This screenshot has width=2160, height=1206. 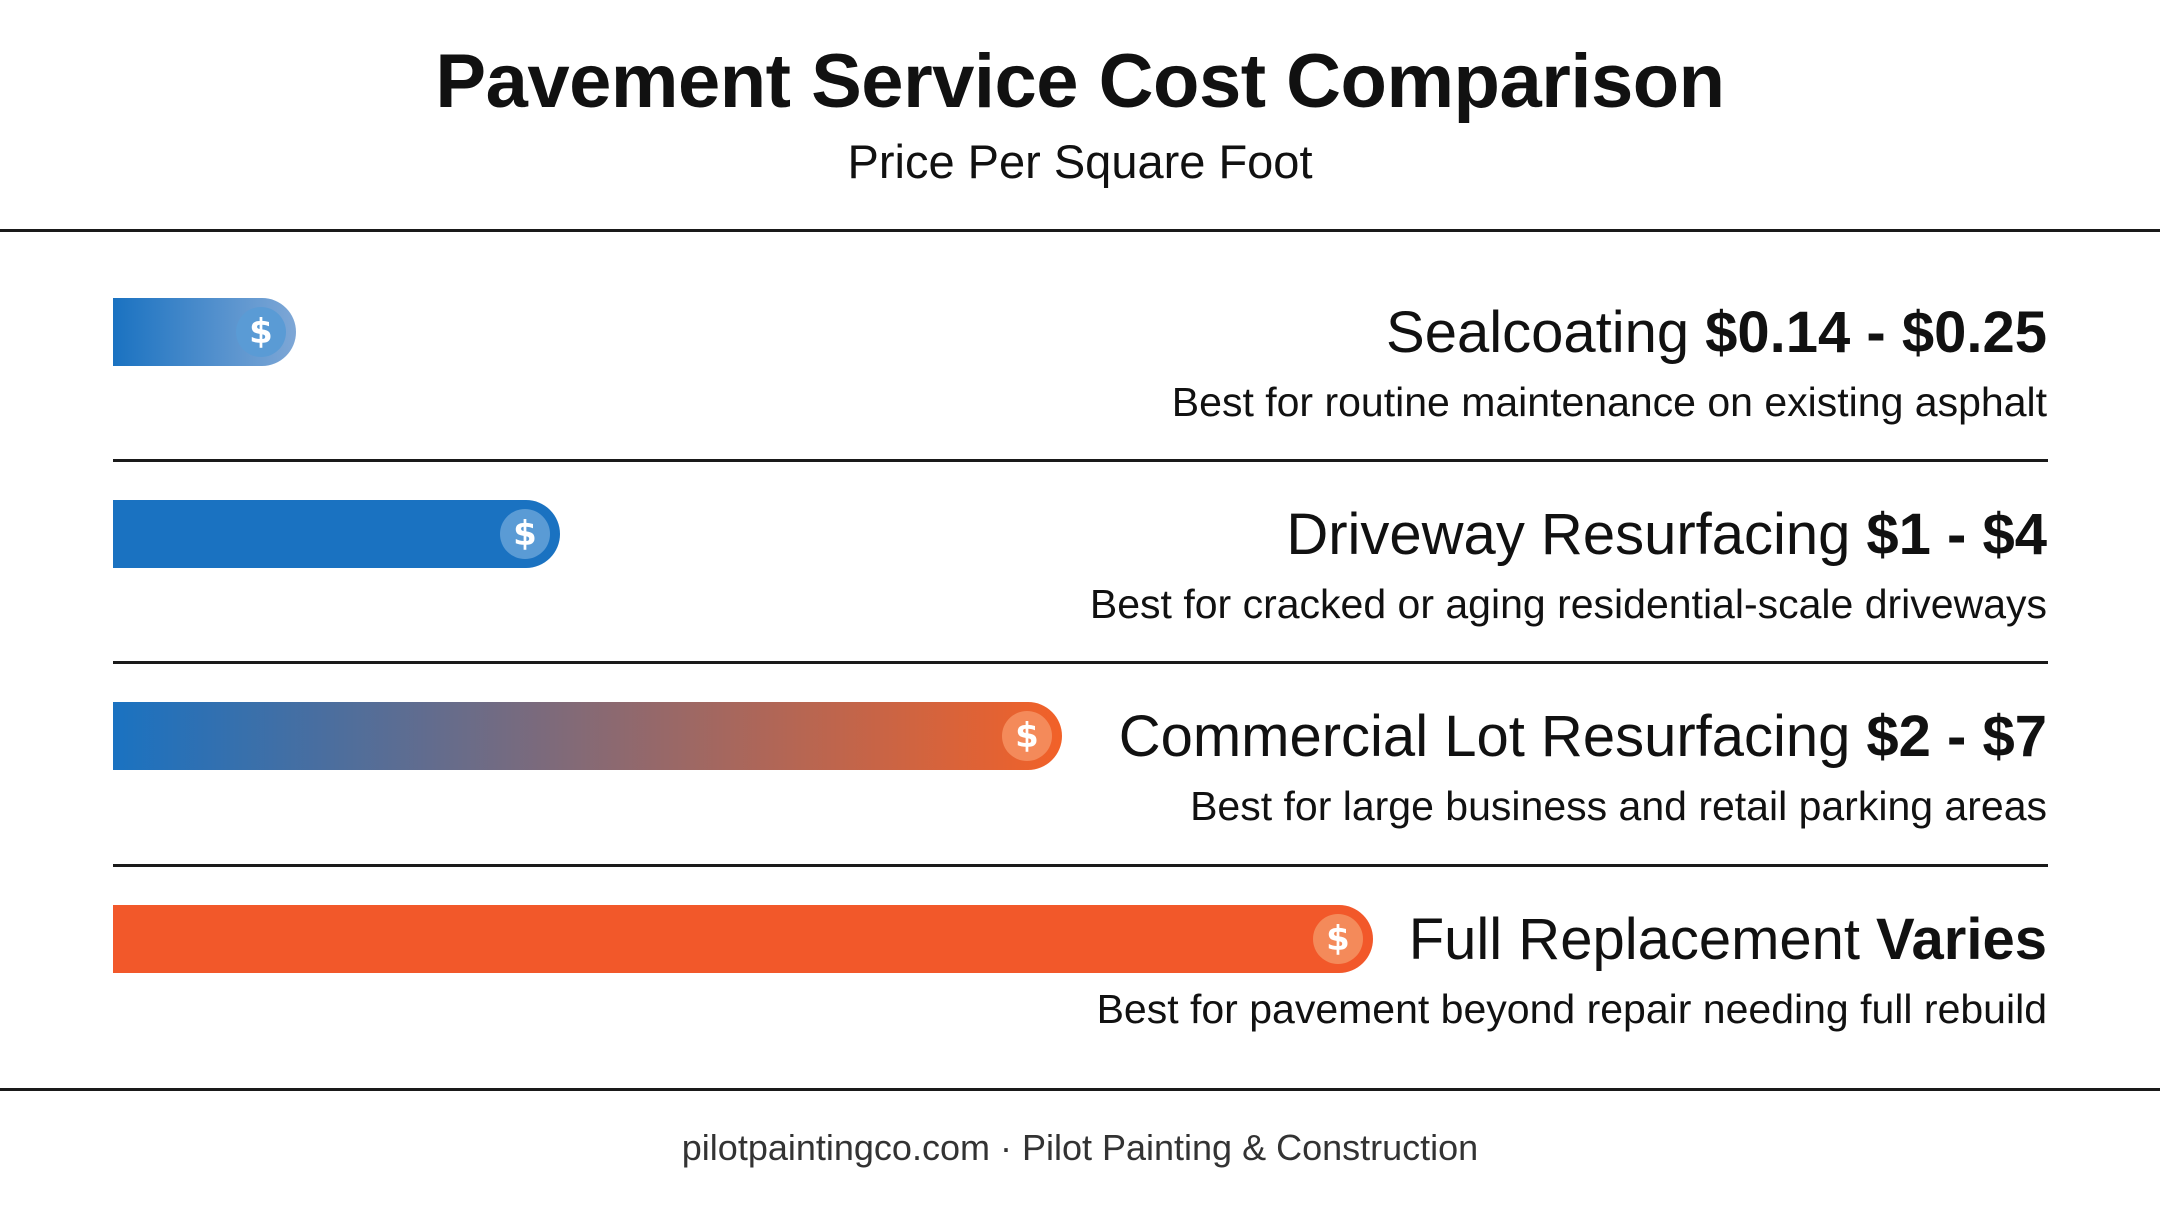 What do you see at coordinates (1080, 230) in the screenshot?
I see `header-divider` at bounding box center [1080, 230].